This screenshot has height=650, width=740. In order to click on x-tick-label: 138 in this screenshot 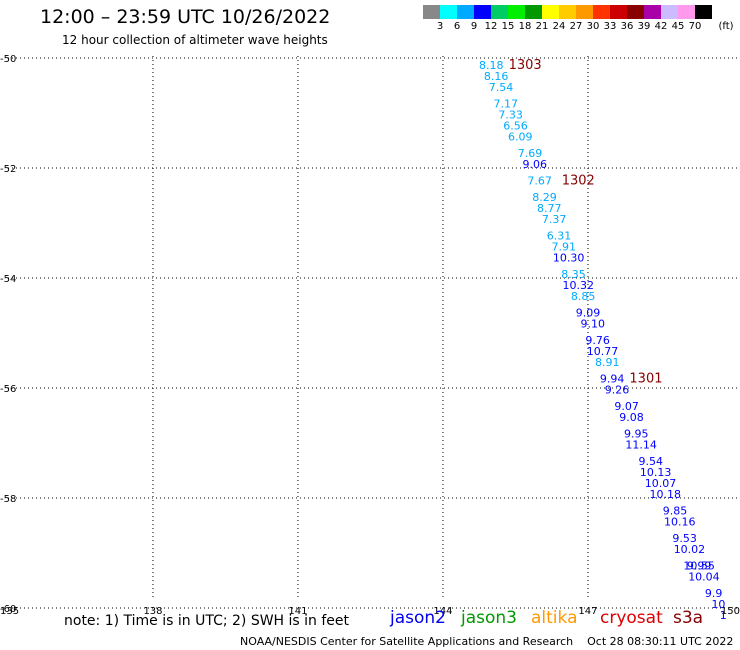, I will do `click(152, 611)`.